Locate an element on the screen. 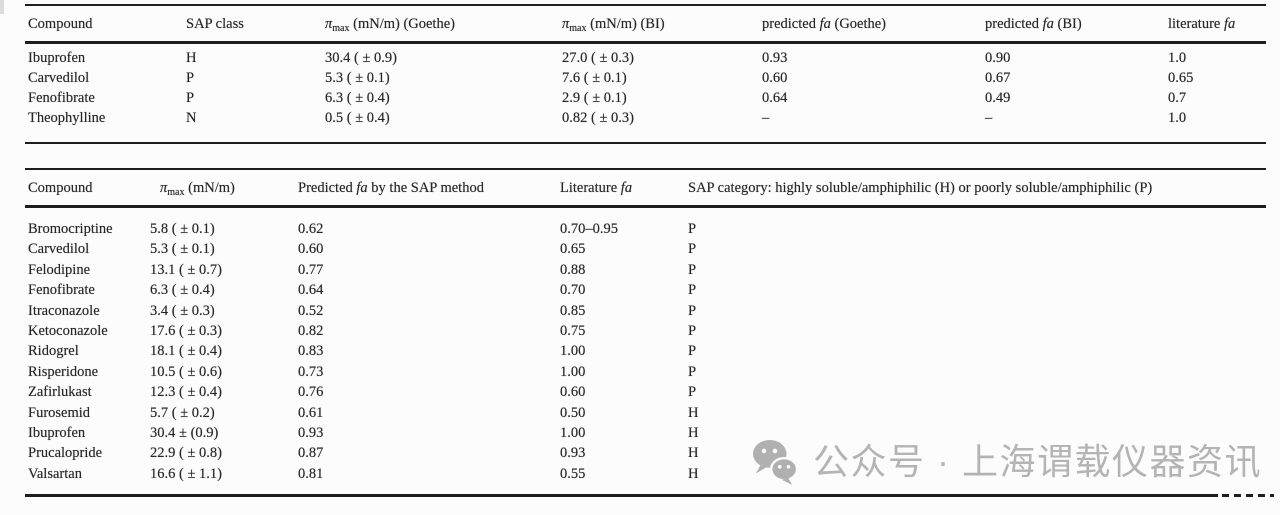 The height and width of the screenshot is (515, 1280). table-row: Ridogrel 18.1 ( ± 0.4) 0.83 1.00 P is located at coordinates (640, 351).